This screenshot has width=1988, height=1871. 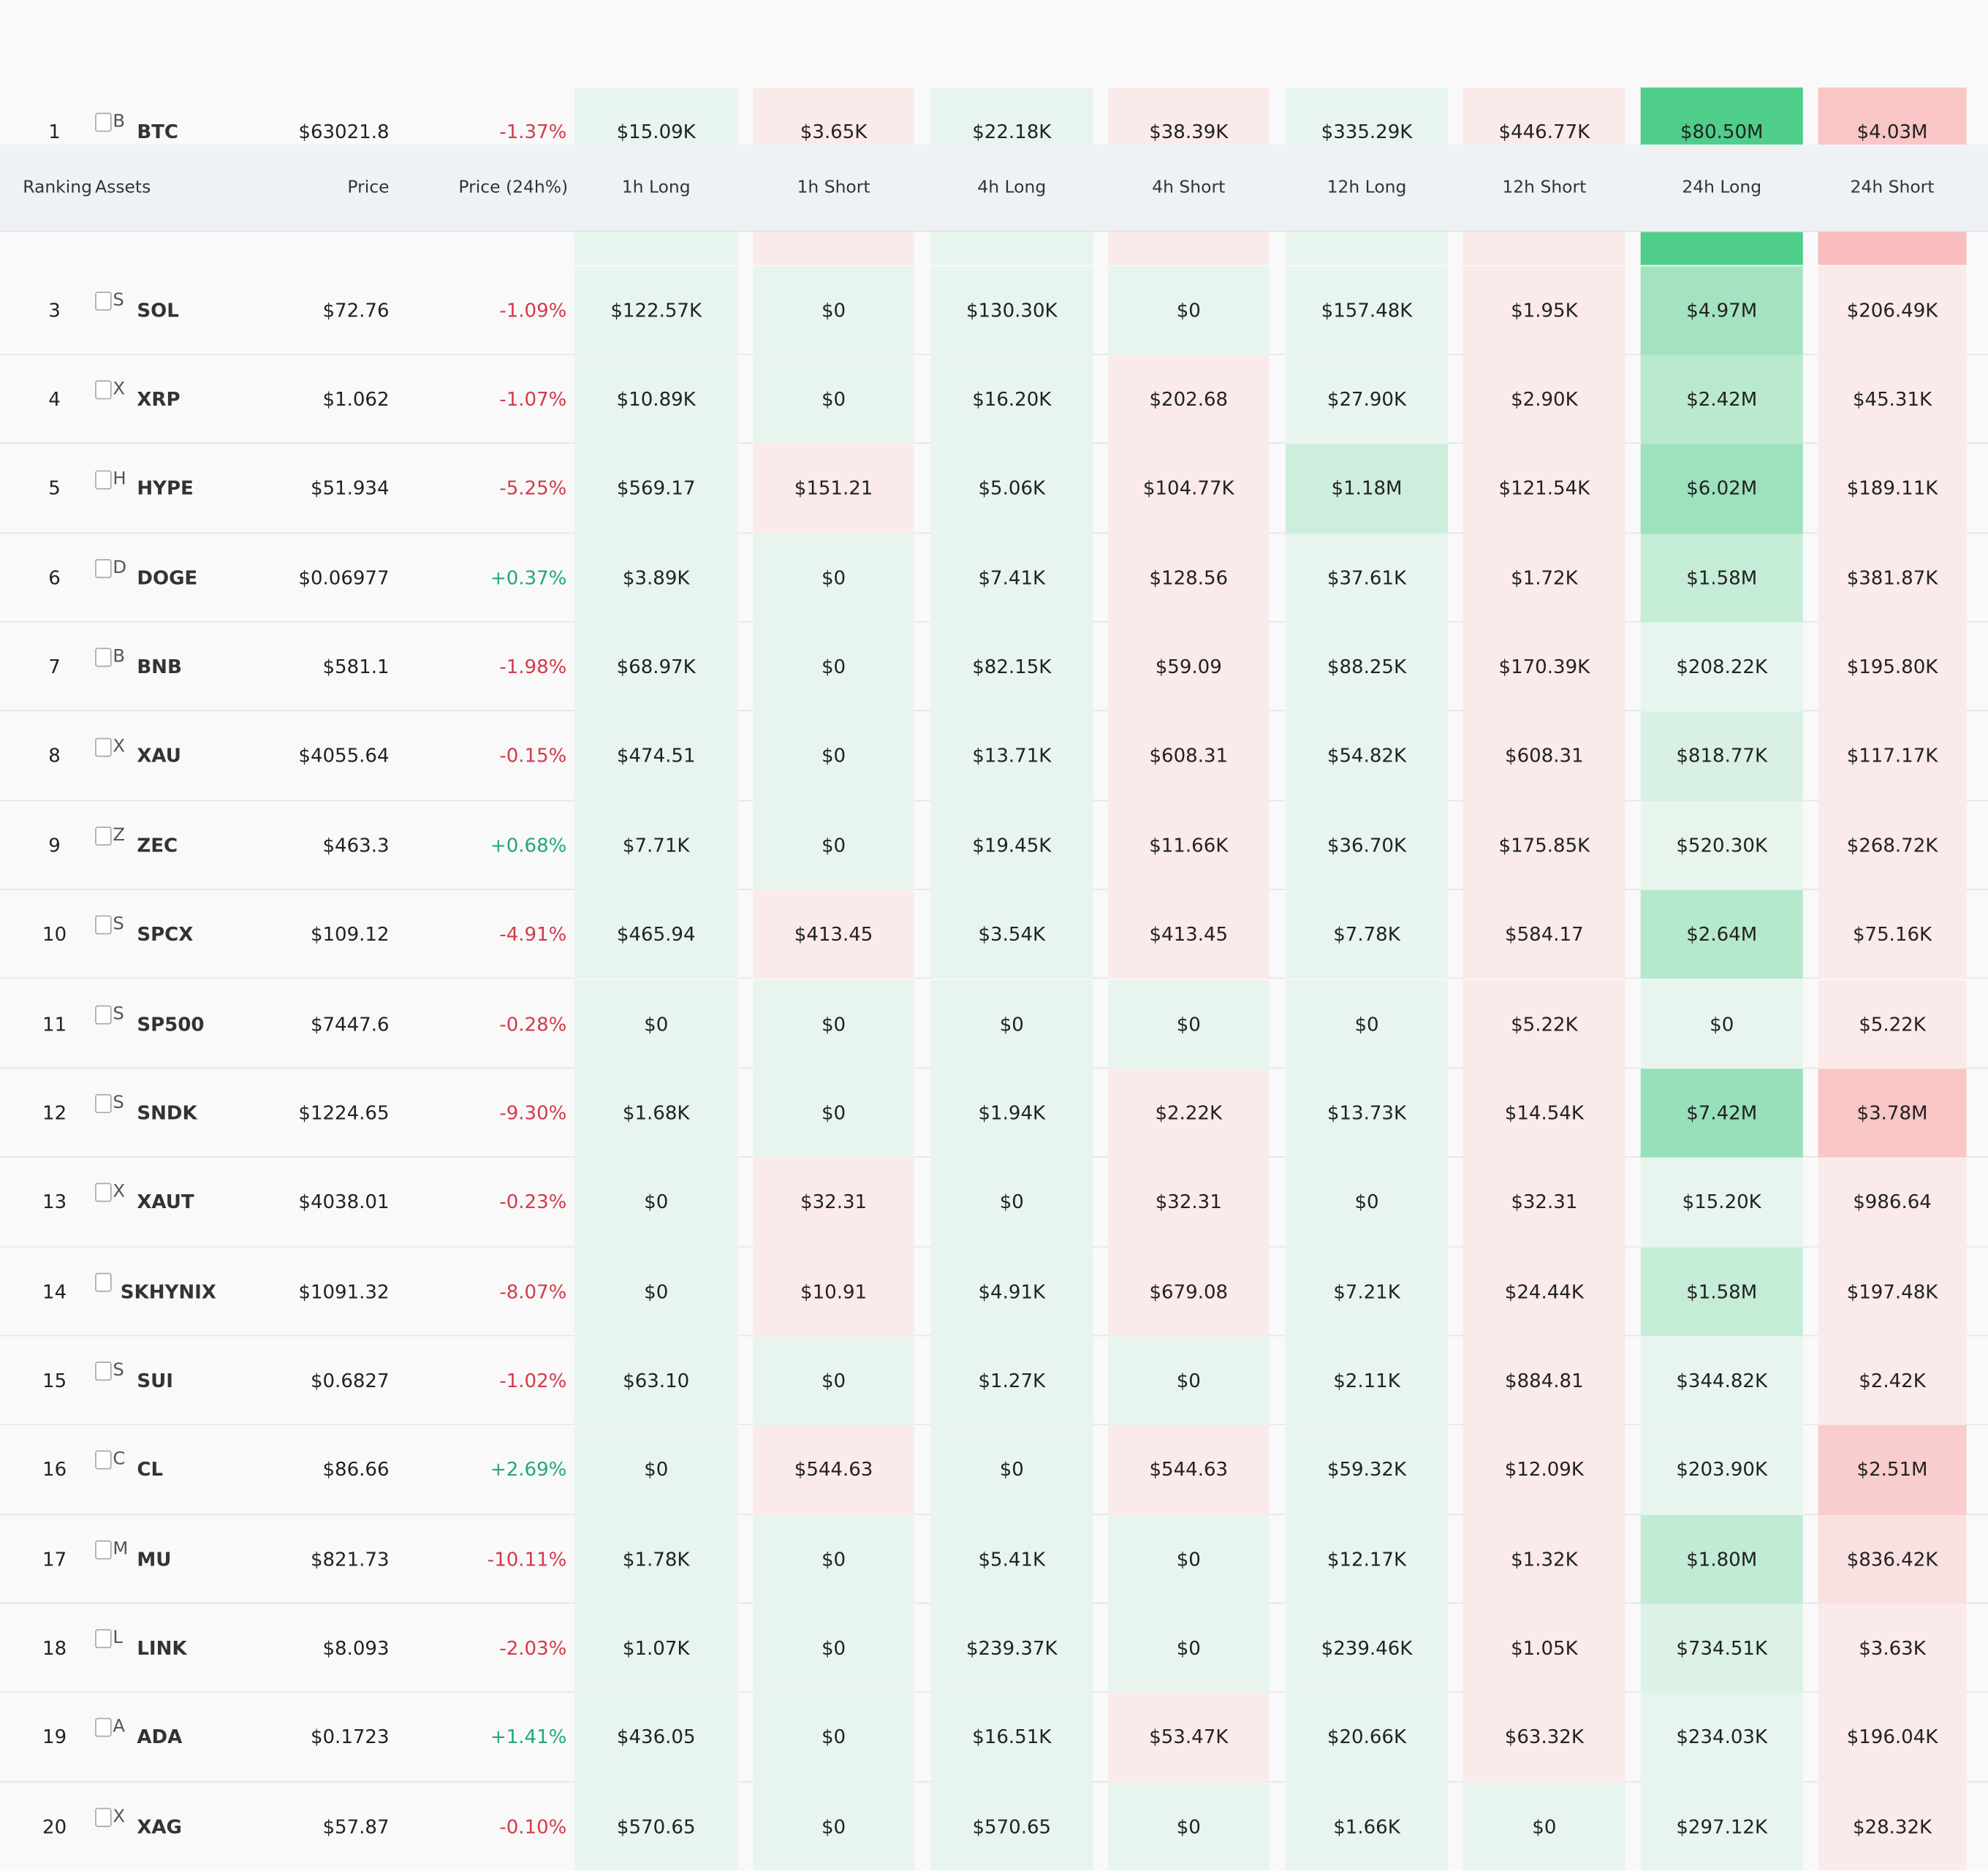 I want to click on price-change: -9.30%, so click(x=533, y=1113).